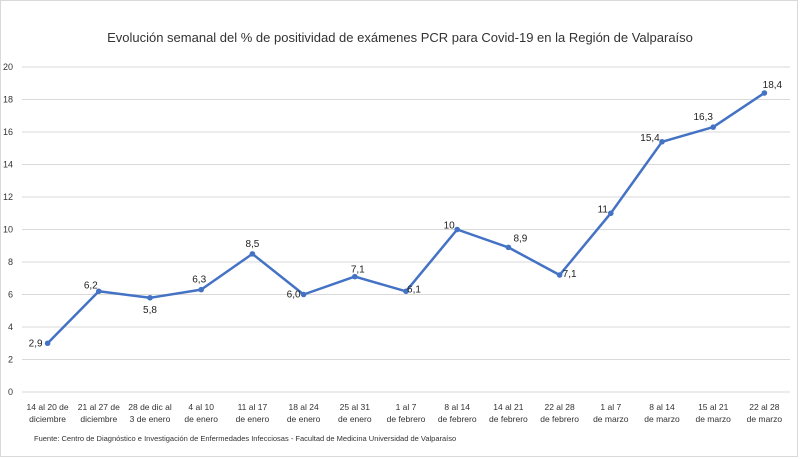  I want to click on y-tick-label: 2, so click(10, 360).